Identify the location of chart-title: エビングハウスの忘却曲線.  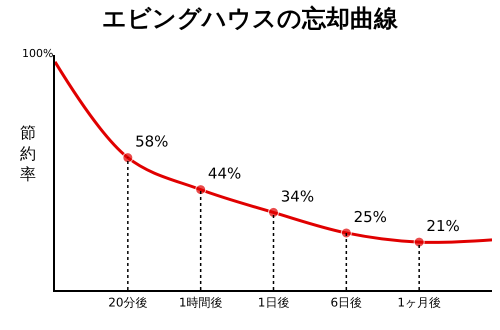
(250, 18).